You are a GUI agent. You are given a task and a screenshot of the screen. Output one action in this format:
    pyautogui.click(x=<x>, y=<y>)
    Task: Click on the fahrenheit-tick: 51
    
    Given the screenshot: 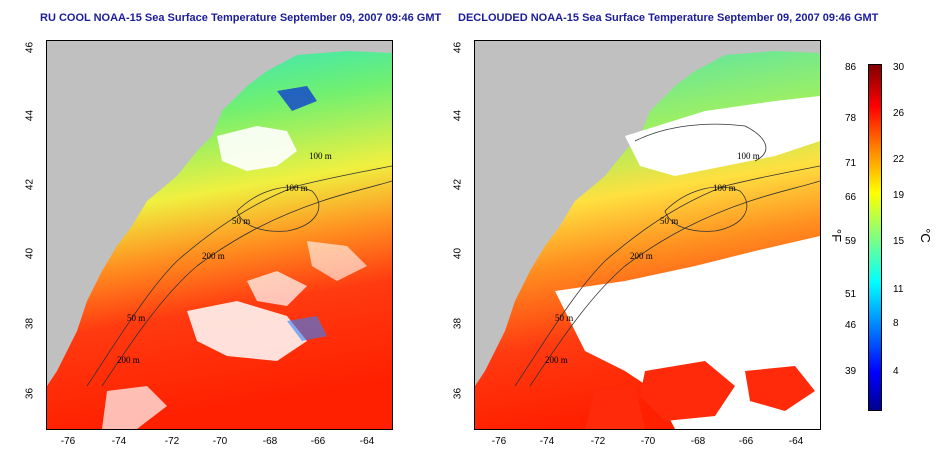 What is the action you would take?
    pyautogui.click(x=851, y=294)
    